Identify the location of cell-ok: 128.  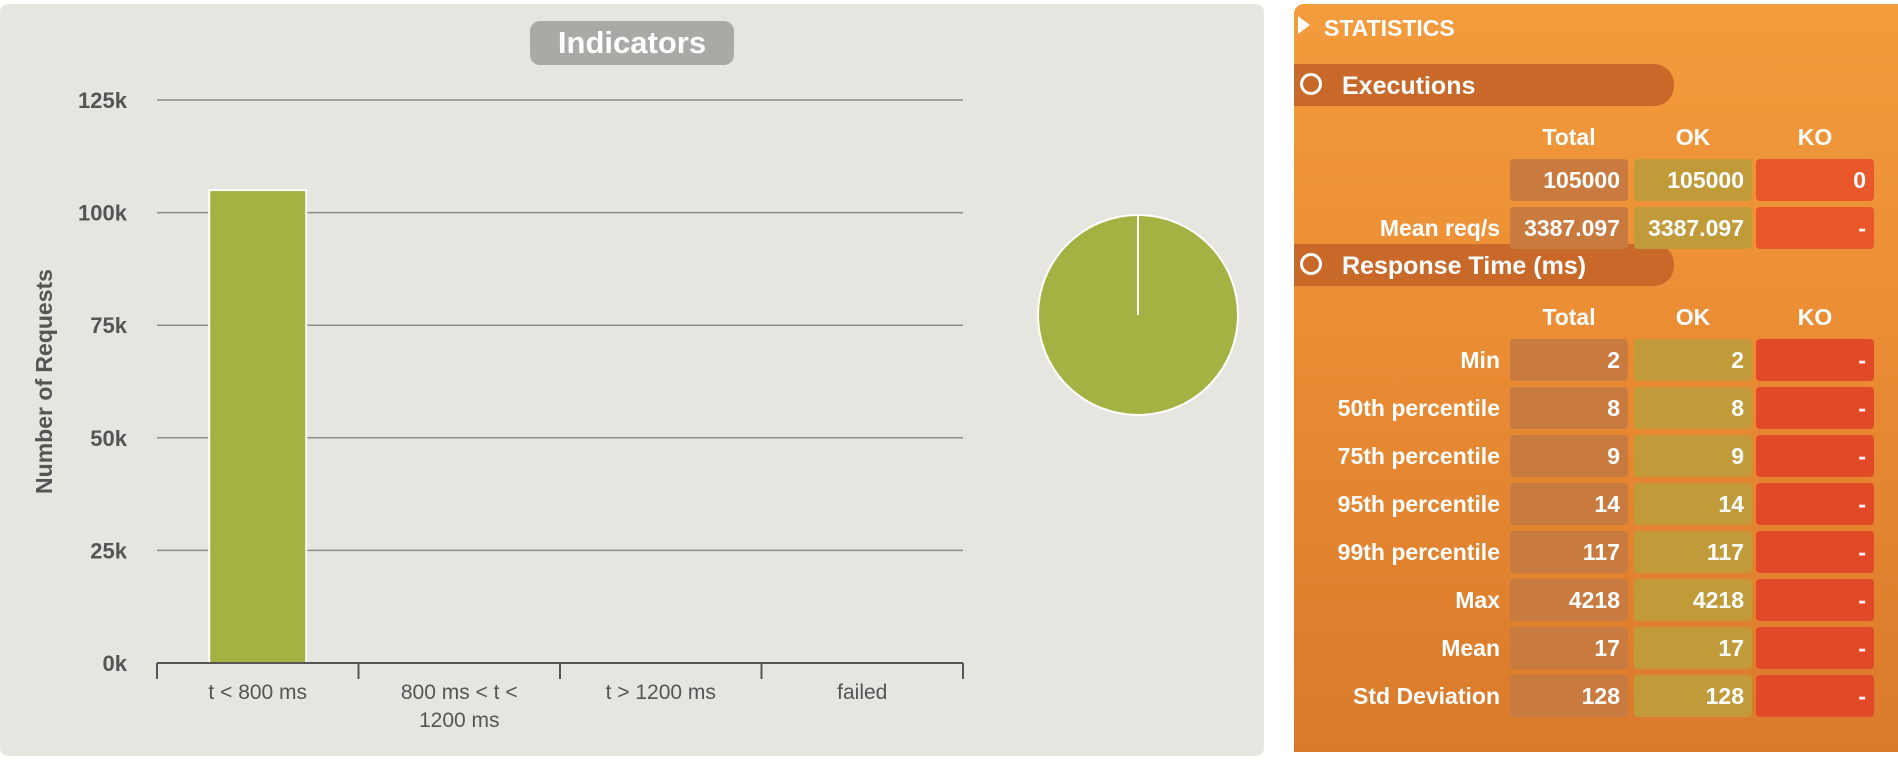
(1693, 696).